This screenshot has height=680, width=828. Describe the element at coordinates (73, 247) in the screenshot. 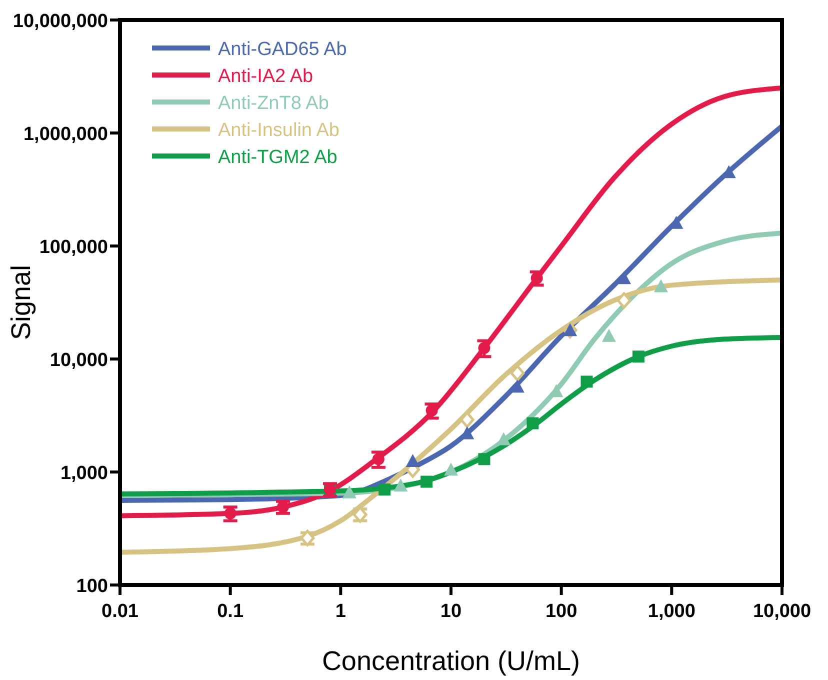

I see `y-tick-label: 100,000` at that location.